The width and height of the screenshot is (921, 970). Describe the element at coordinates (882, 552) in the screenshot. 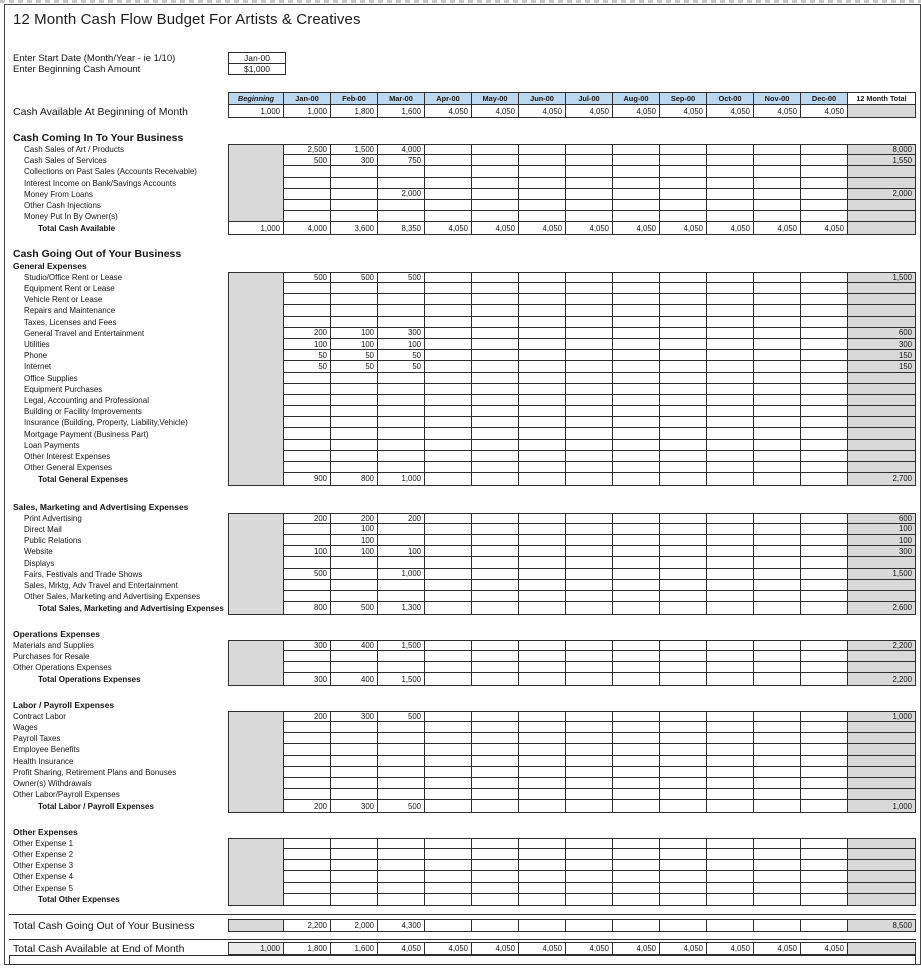

I see `total-cell: 300` at that location.